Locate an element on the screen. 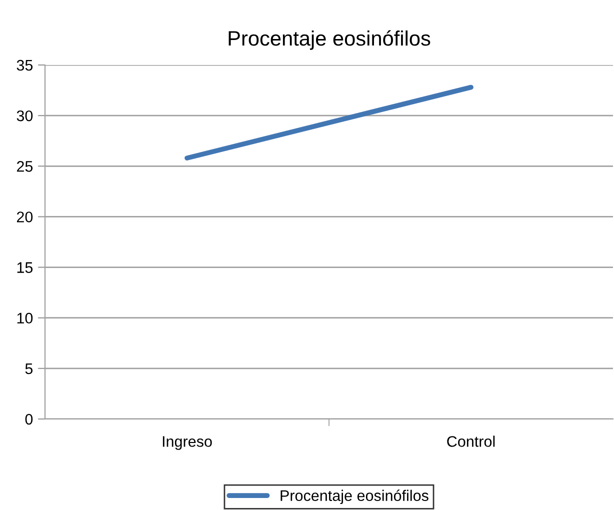 The image size is (614, 510). y-tick-label: 5 is located at coordinates (29, 368).